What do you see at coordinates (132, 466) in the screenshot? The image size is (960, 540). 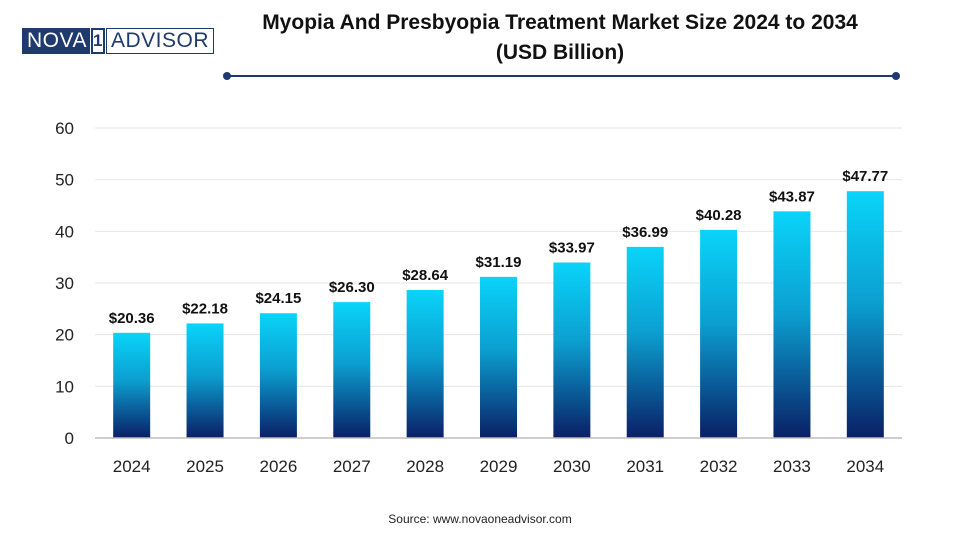 I see `x-tick-label-2024: 2024` at bounding box center [132, 466].